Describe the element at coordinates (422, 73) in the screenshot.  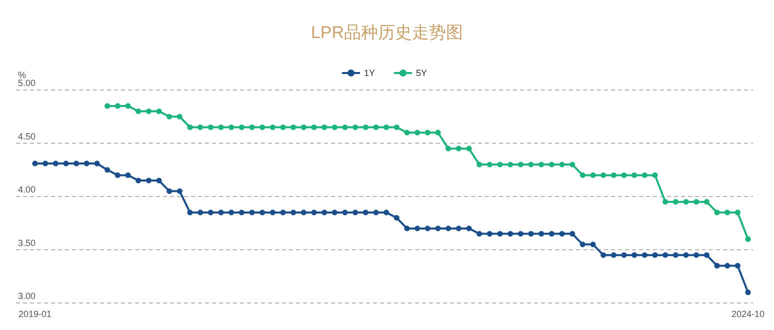
I see `legend-label: 5Y` at that location.